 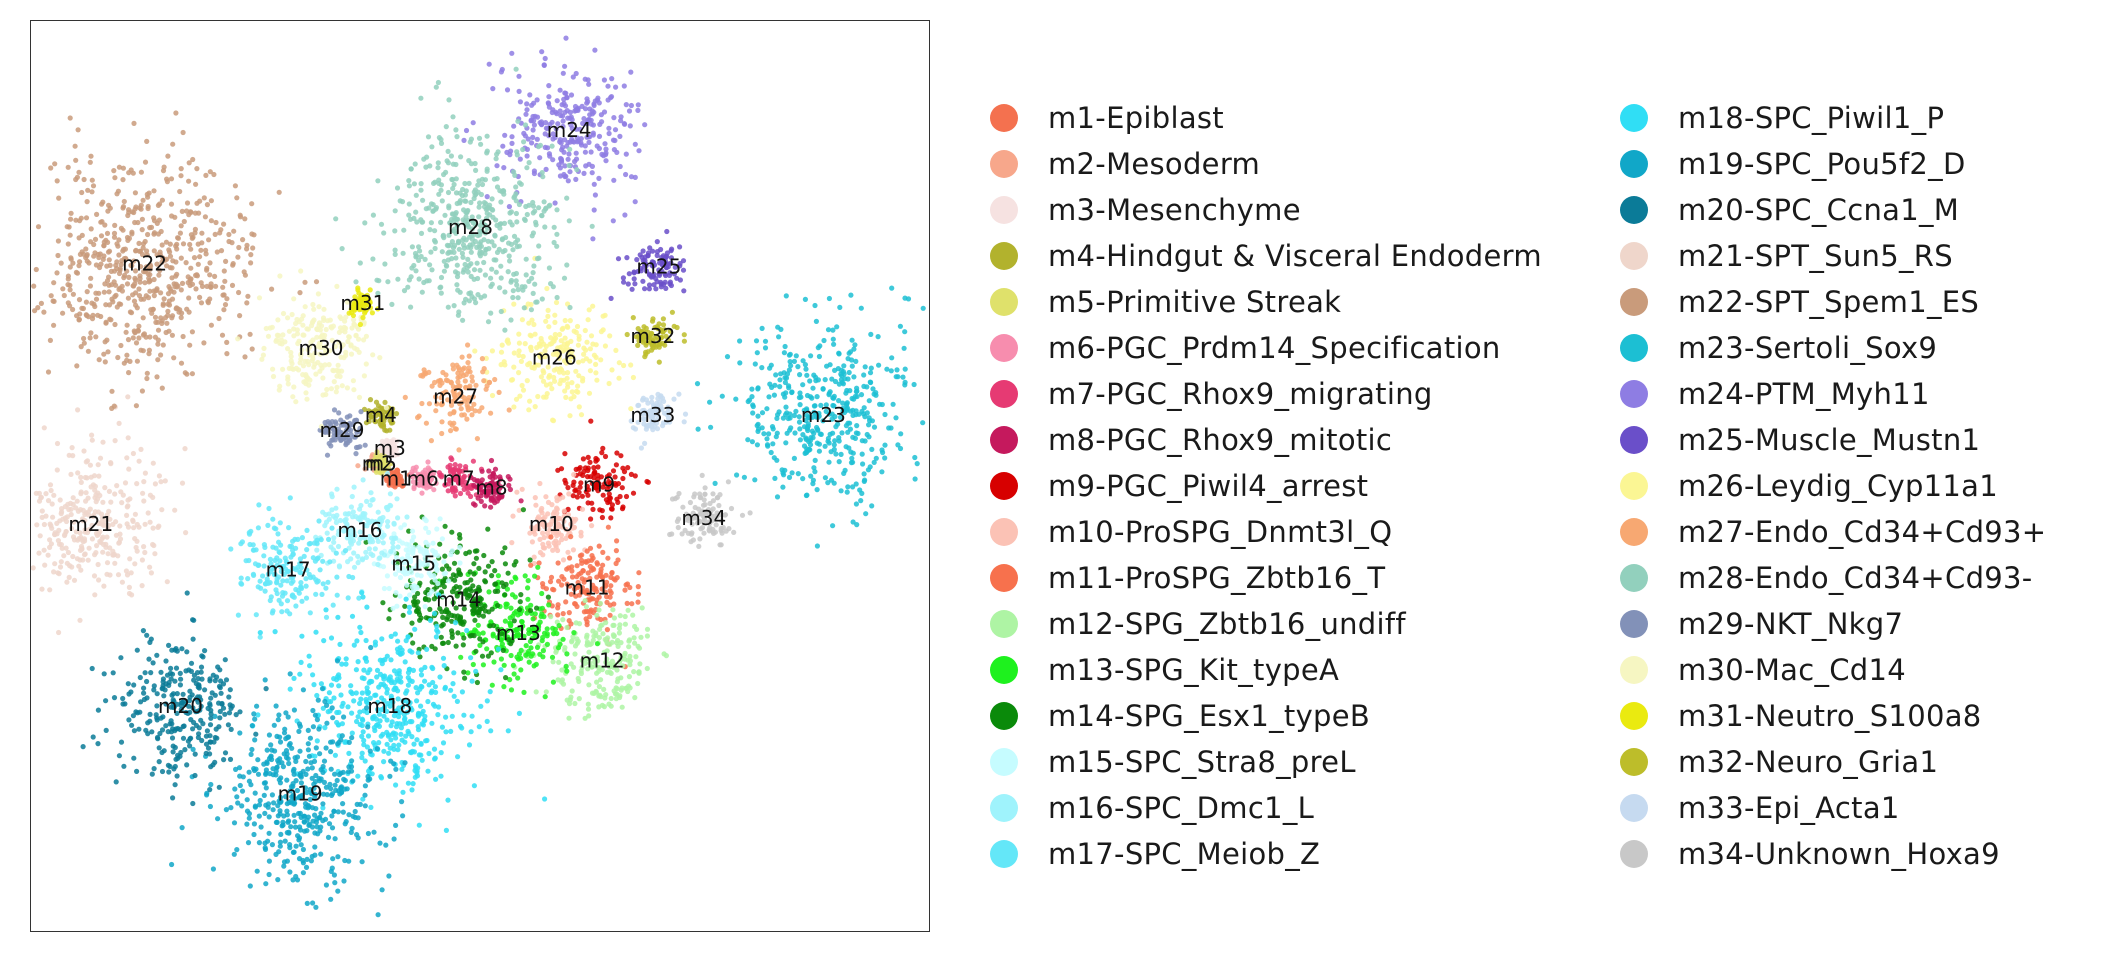 What do you see at coordinates (590, 462) in the screenshot?
I see `point-m9` at bounding box center [590, 462].